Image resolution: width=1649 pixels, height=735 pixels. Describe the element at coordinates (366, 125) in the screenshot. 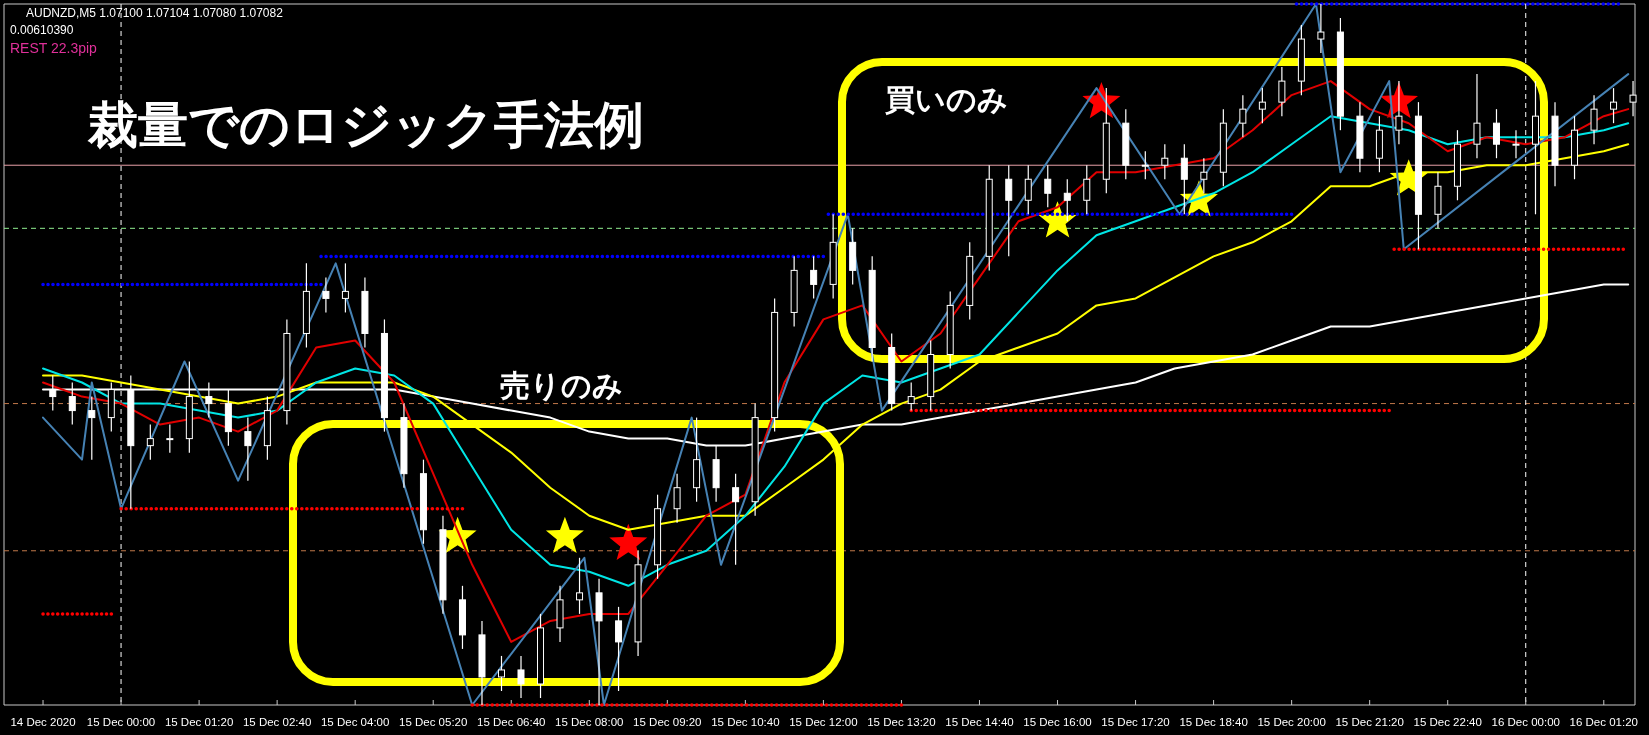

I see `title: 裁量でのロジック手法例` at that location.